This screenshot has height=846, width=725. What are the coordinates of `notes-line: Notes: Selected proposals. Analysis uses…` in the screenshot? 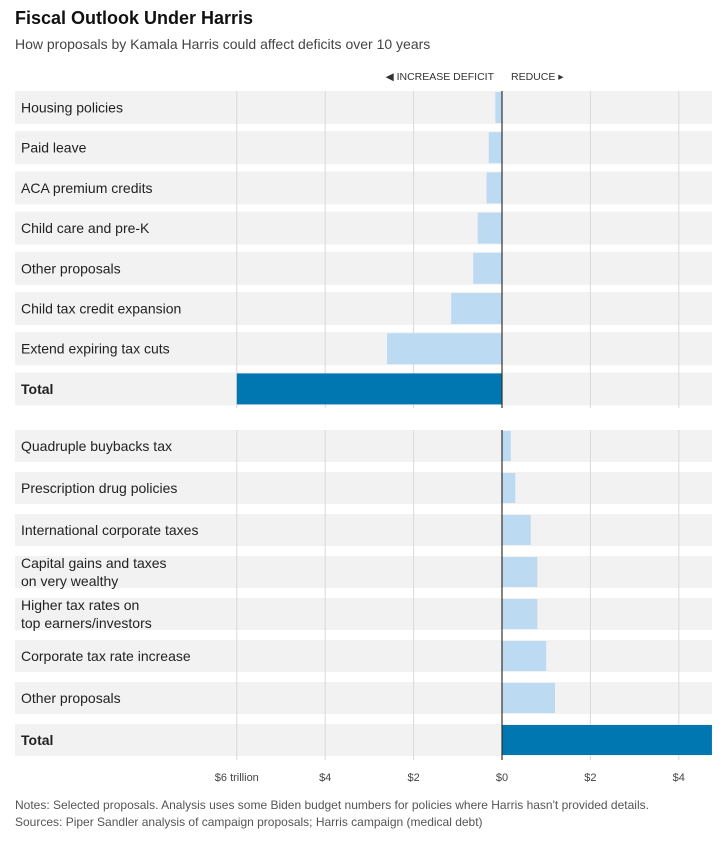 It's located at (332, 805).